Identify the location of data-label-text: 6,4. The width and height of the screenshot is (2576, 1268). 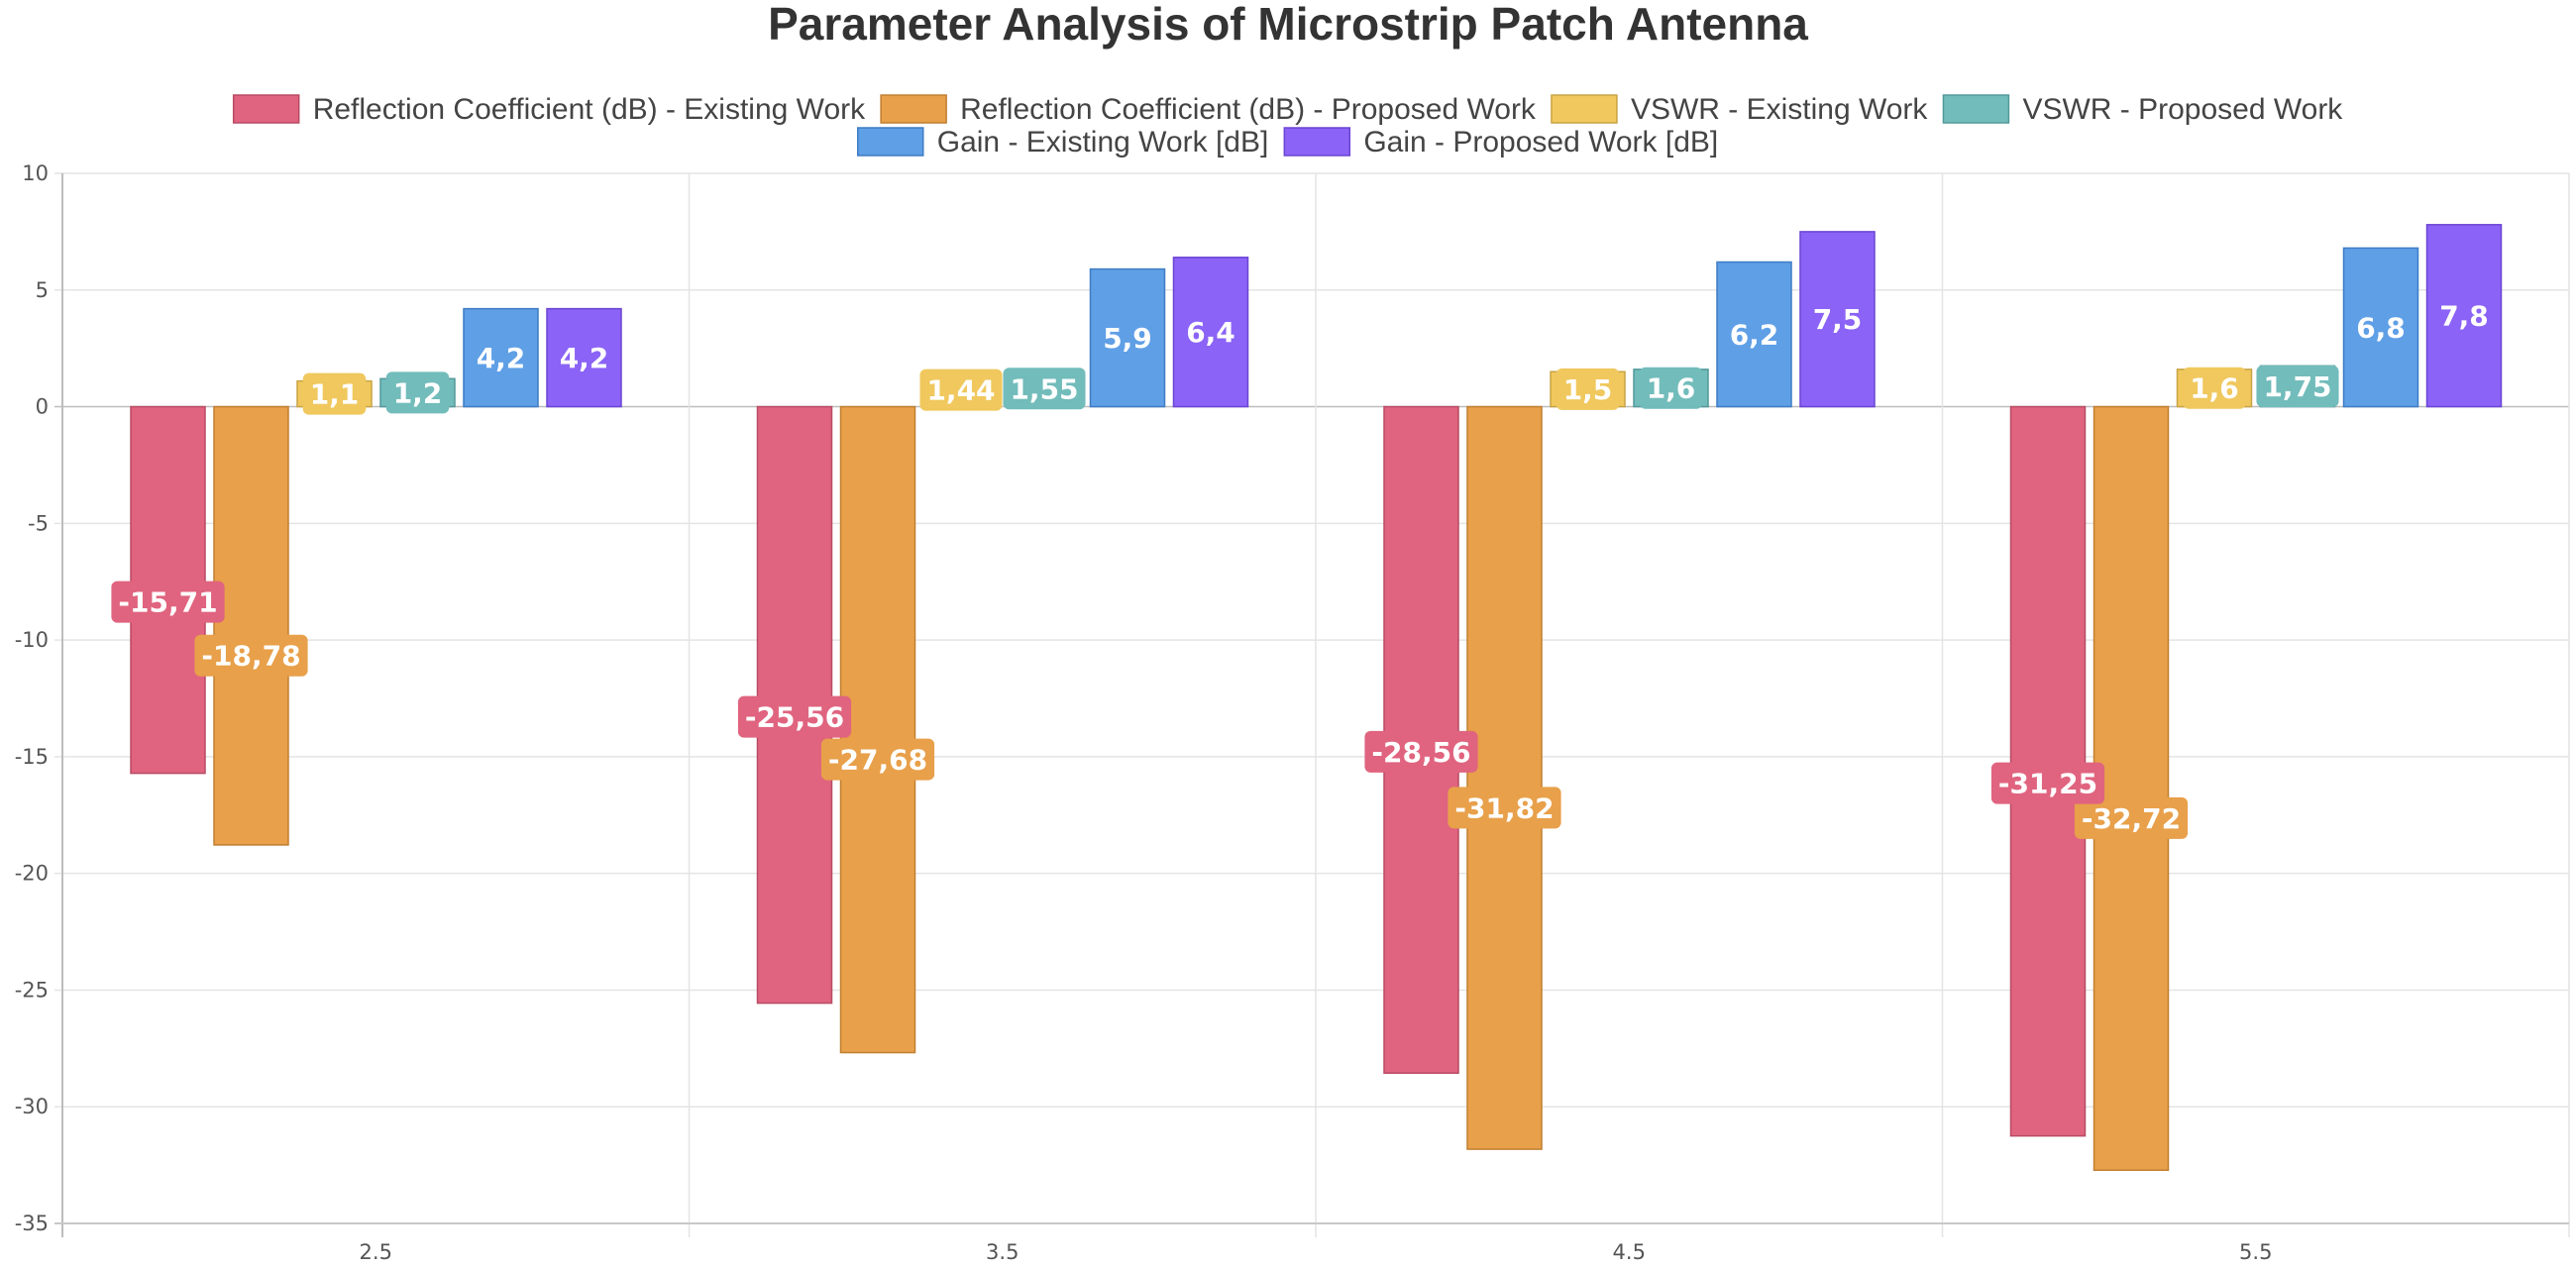
(1211, 332).